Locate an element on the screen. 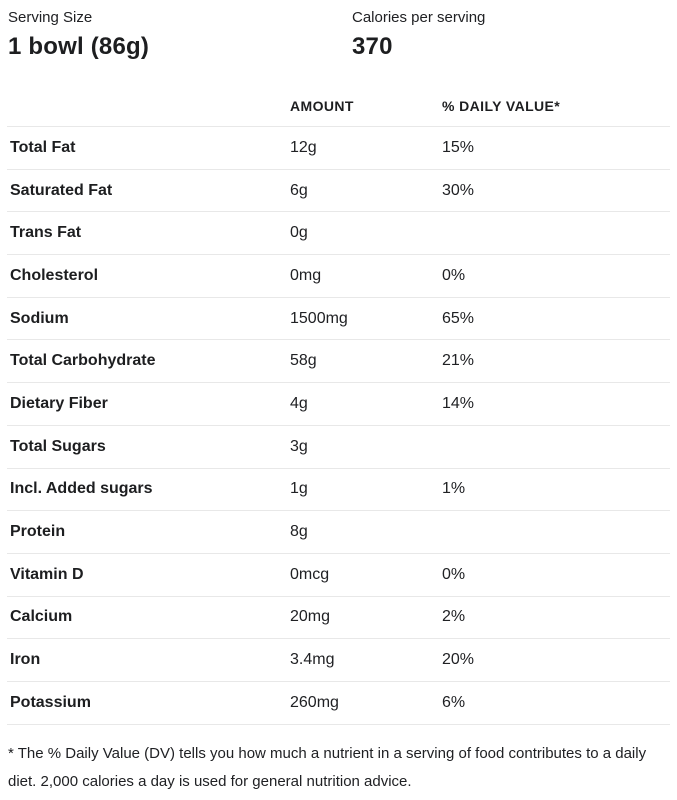 This screenshot has width=677, height=800. serving-size-block: Serving Size 1 bowl (86g) is located at coordinates (338, 34).